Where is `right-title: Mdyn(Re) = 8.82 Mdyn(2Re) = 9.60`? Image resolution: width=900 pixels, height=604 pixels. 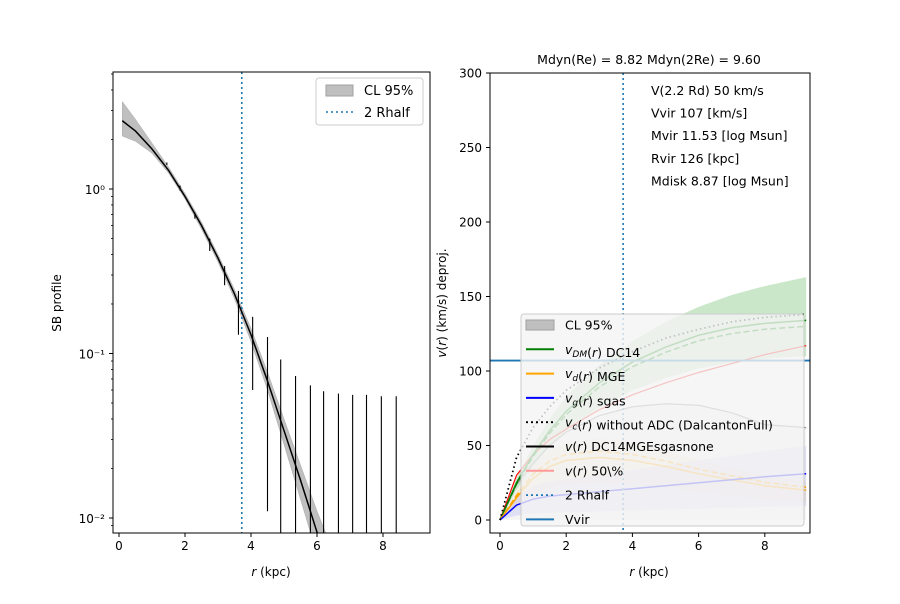 right-title: Mdyn(Re) = 8.82 Mdyn(2Re) = 9.60 is located at coordinates (649, 59).